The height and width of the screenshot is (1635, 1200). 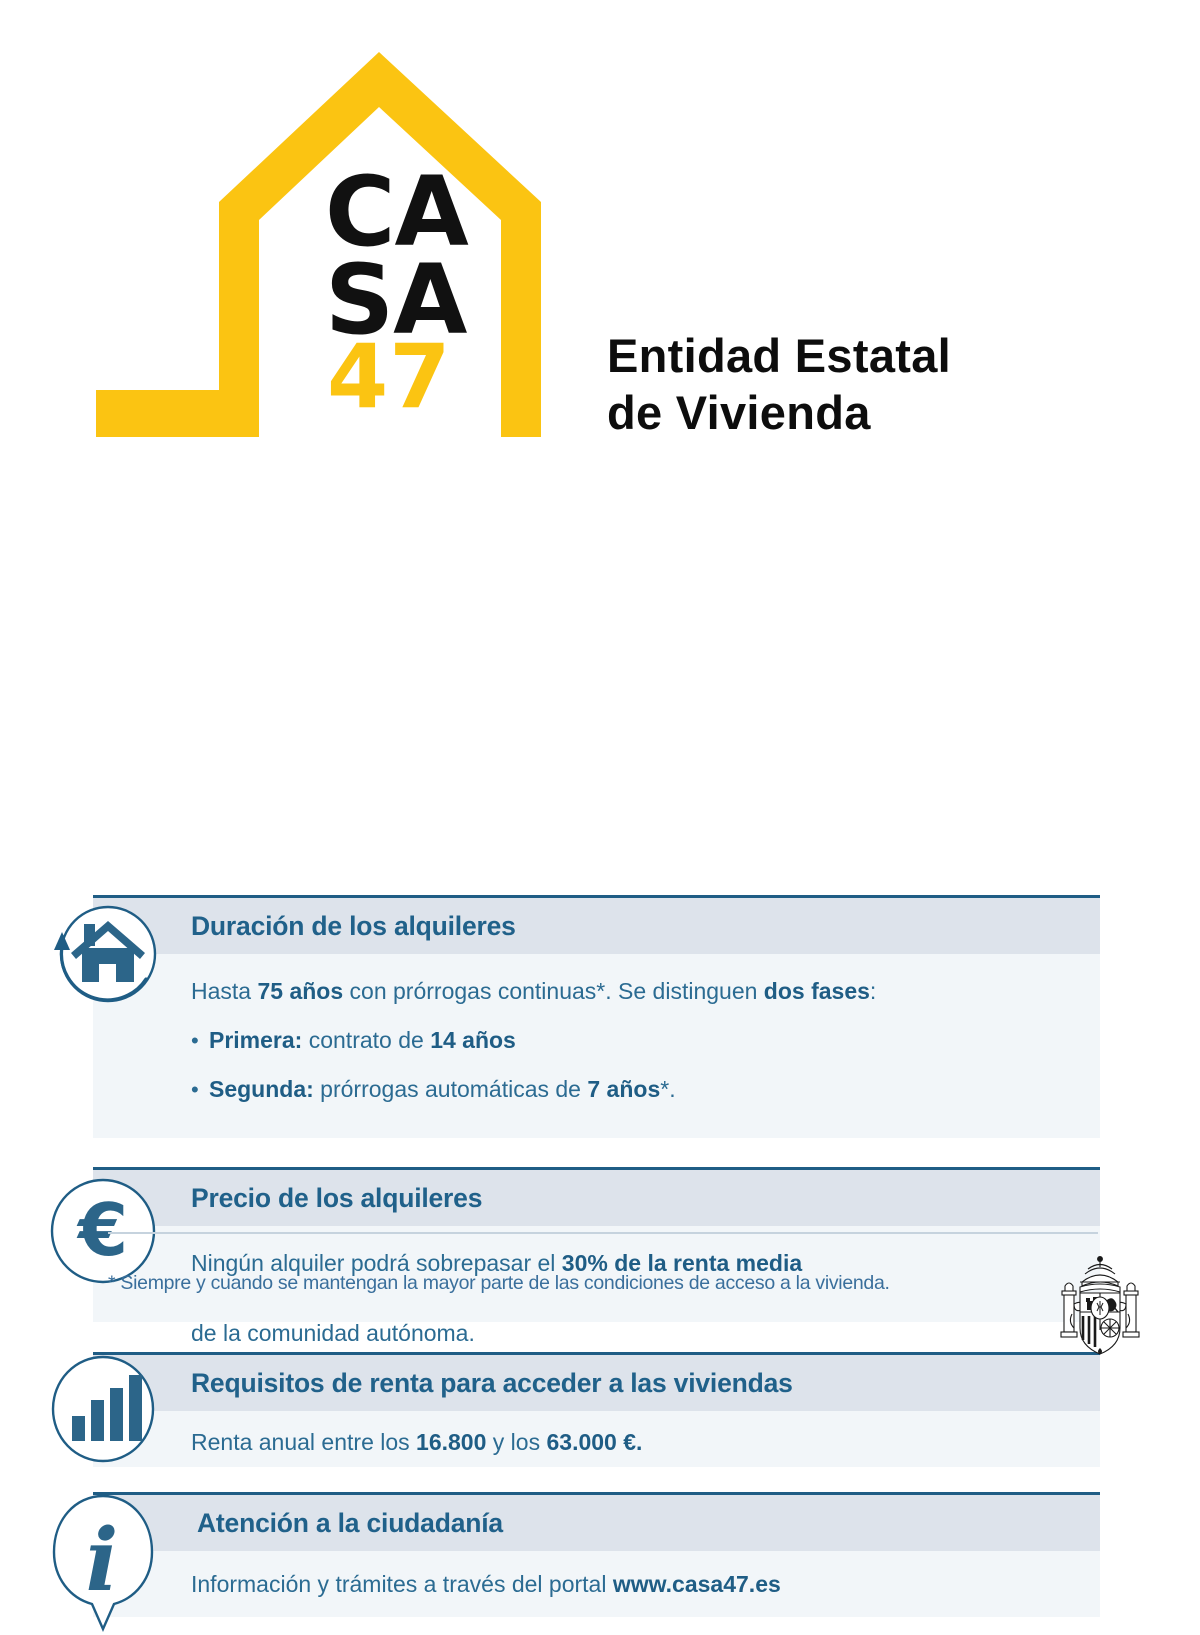 What do you see at coordinates (603, 1233) in the screenshot?
I see `footer-divider` at bounding box center [603, 1233].